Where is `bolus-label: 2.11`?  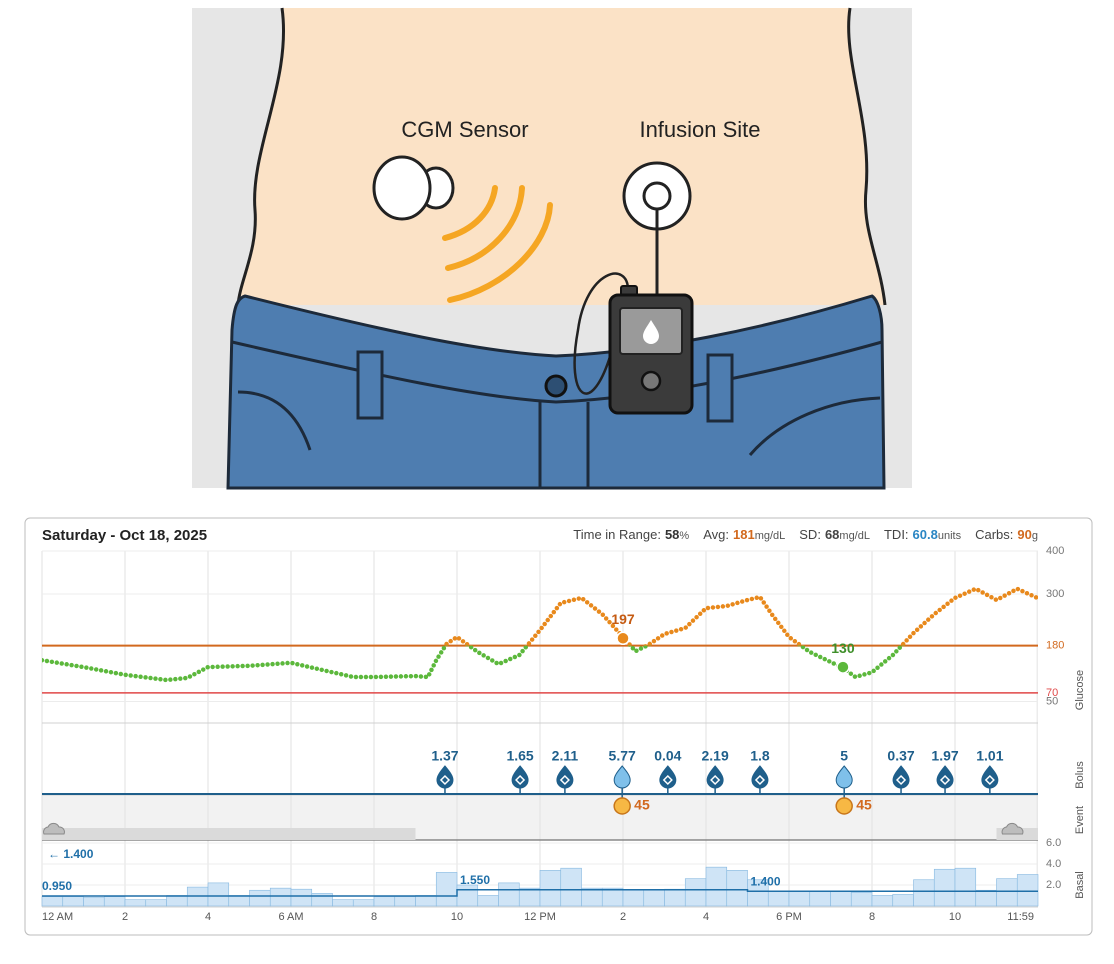
bolus-label: 2.11 is located at coordinates (565, 756).